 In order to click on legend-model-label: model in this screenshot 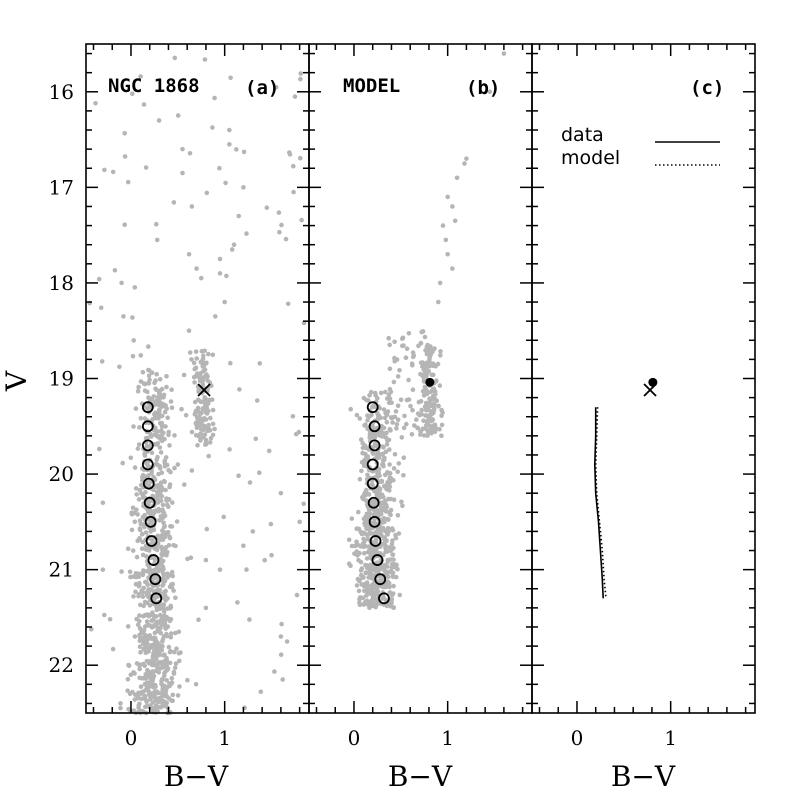, I will do `click(590, 158)`.